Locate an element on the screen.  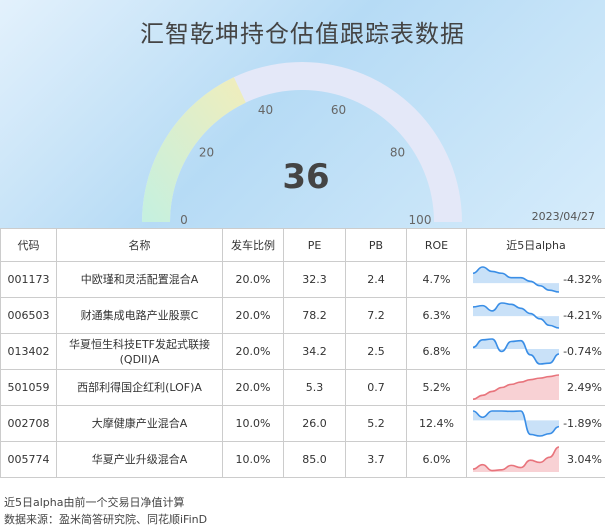
fund-code: 006503 is located at coordinates (28, 315).